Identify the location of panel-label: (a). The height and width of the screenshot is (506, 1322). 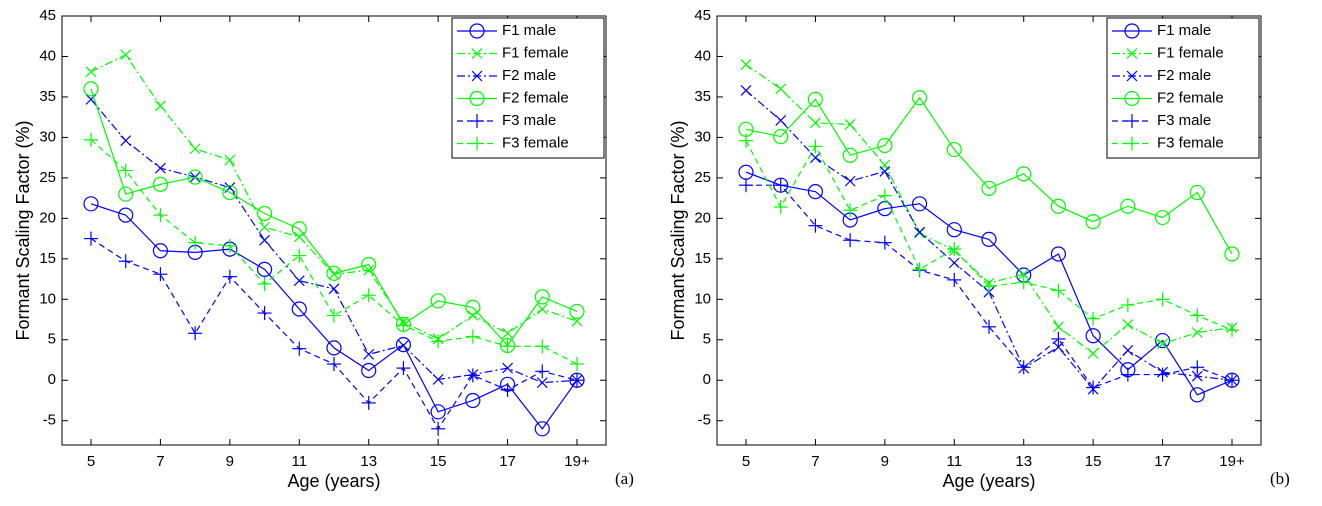
(624, 478).